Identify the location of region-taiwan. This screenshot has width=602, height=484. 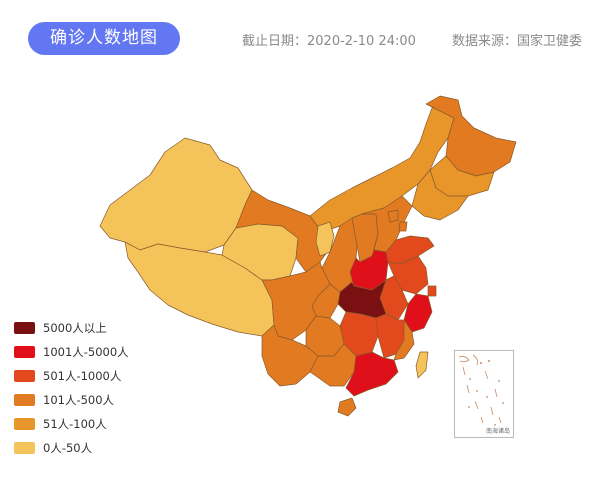
(422, 365).